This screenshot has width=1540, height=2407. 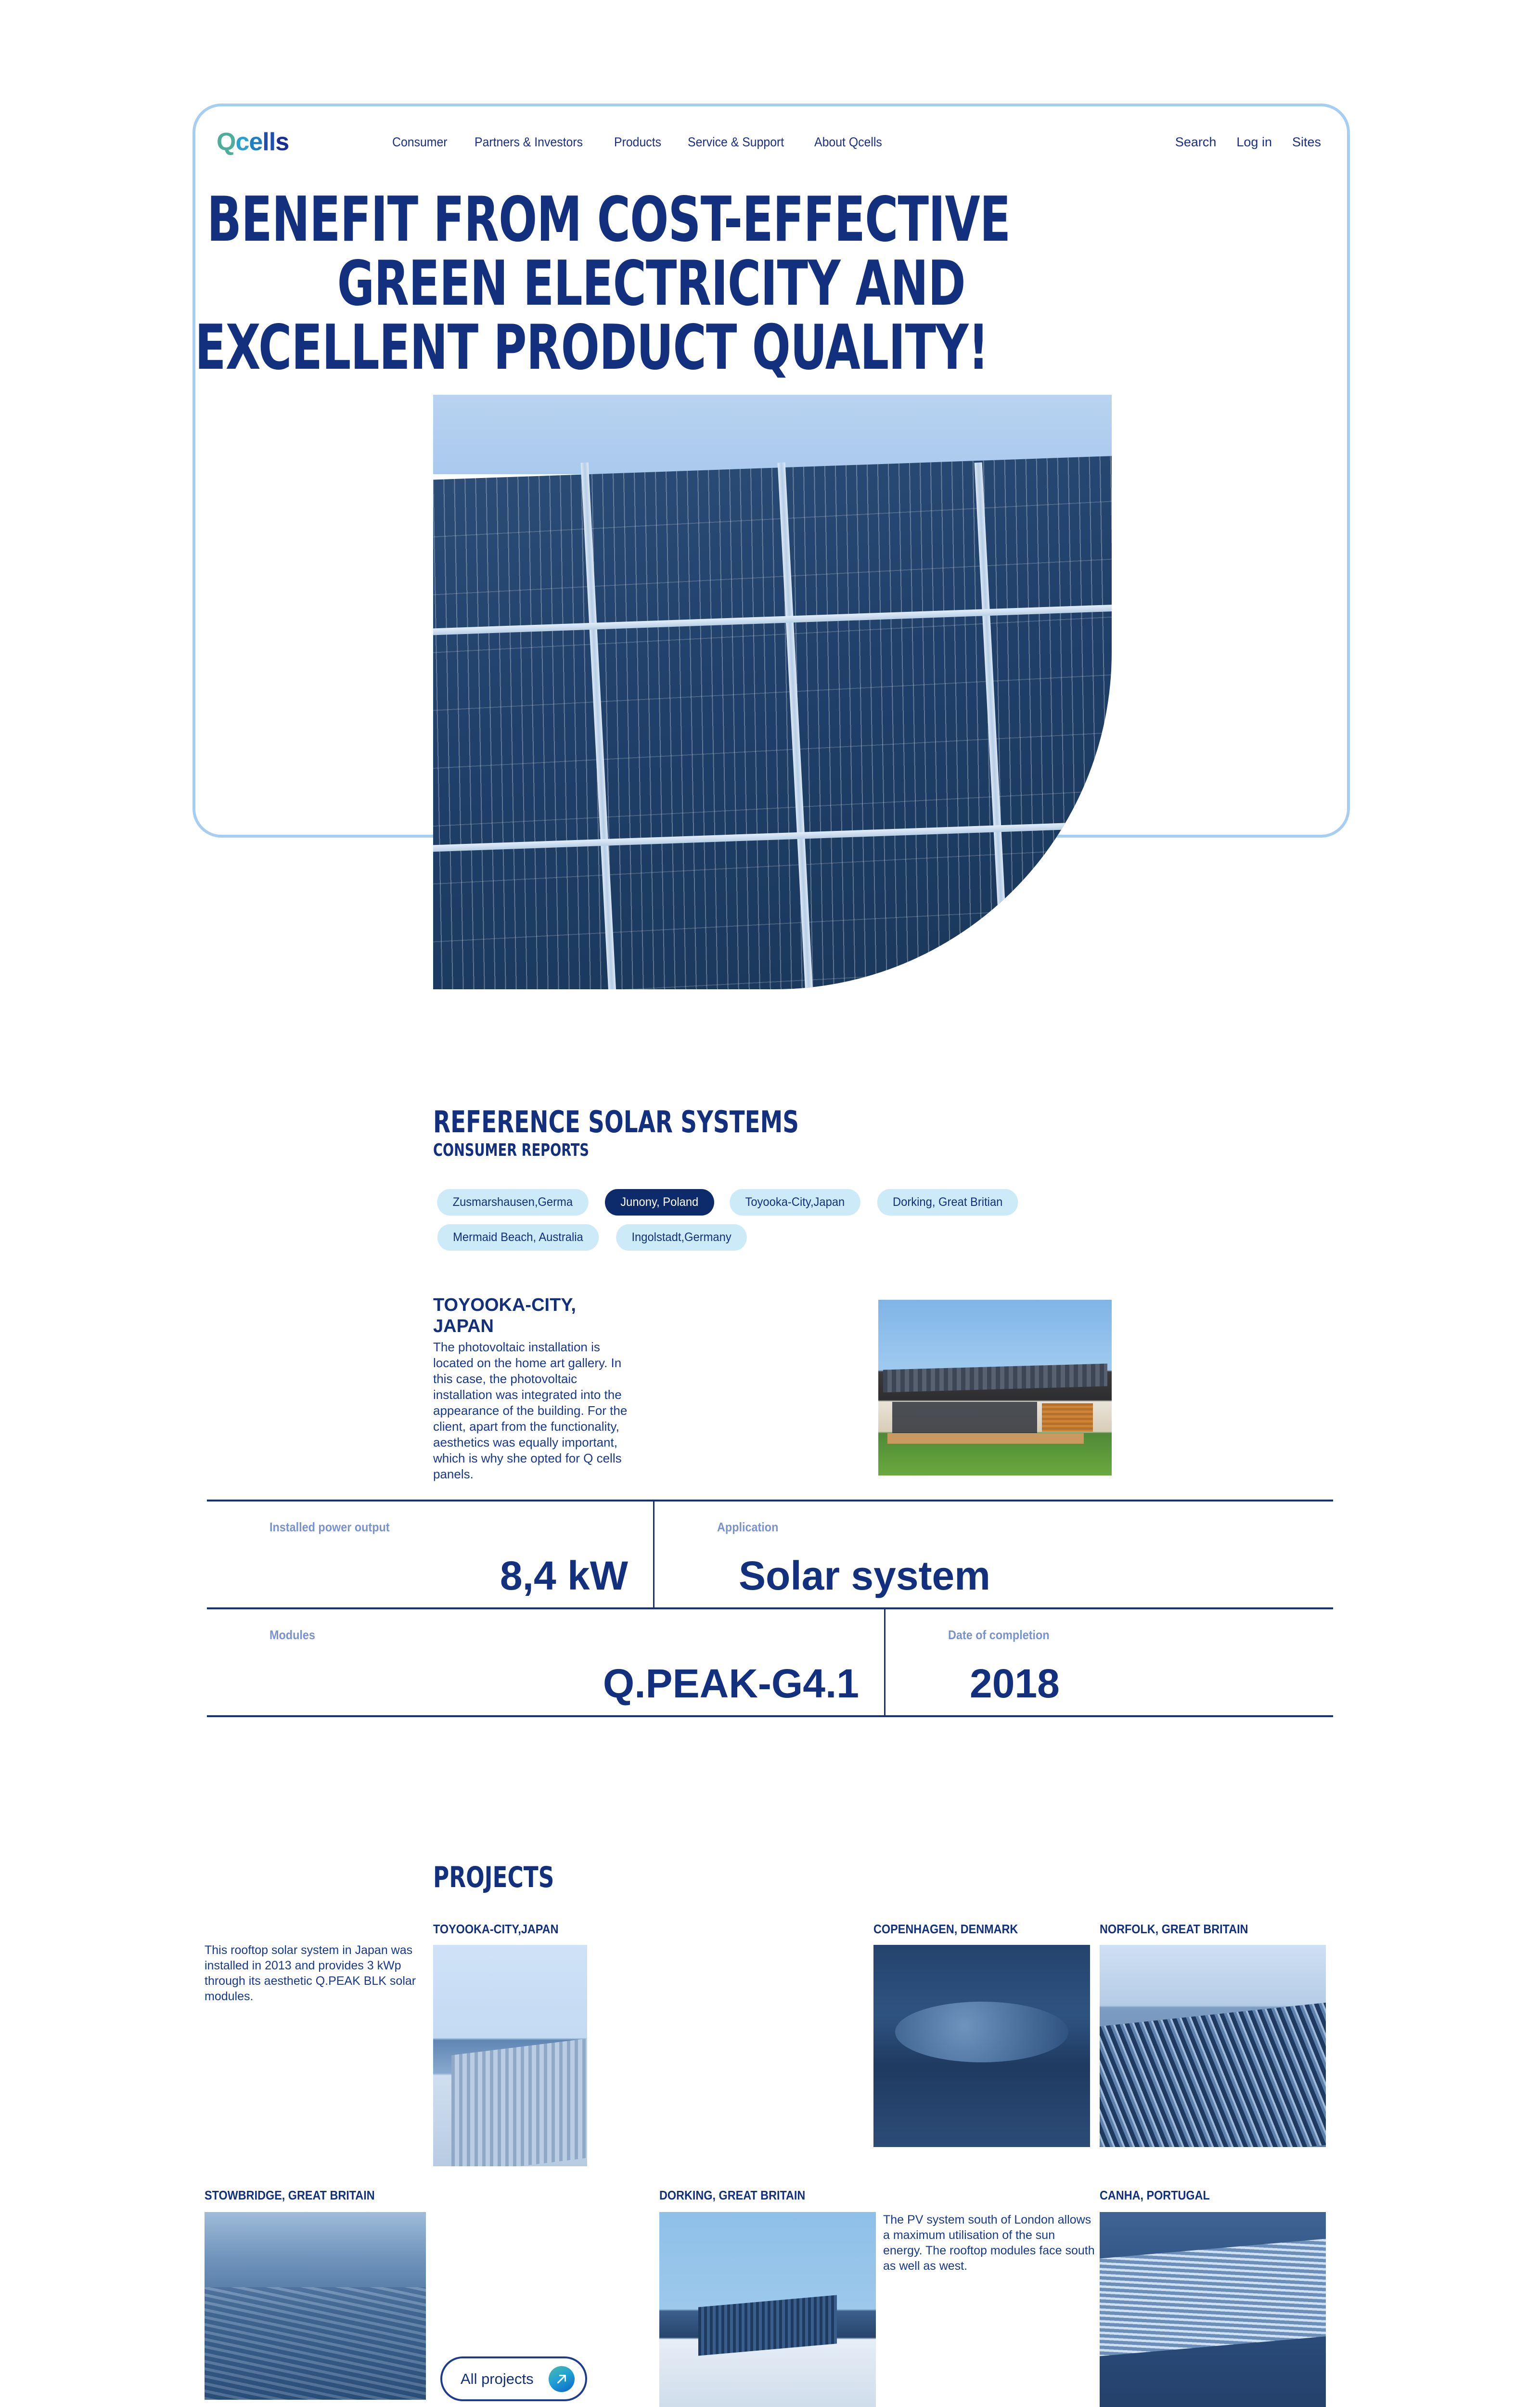 What do you see at coordinates (1015, 1683) in the screenshot?
I see `spec-value: 2018` at bounding box center [1015, 1683].